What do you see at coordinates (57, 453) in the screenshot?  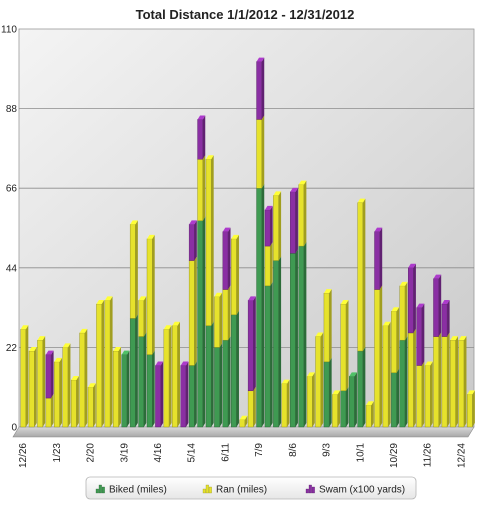 I see `x-tick-label: 1/23` at bounding box center [57, 453].